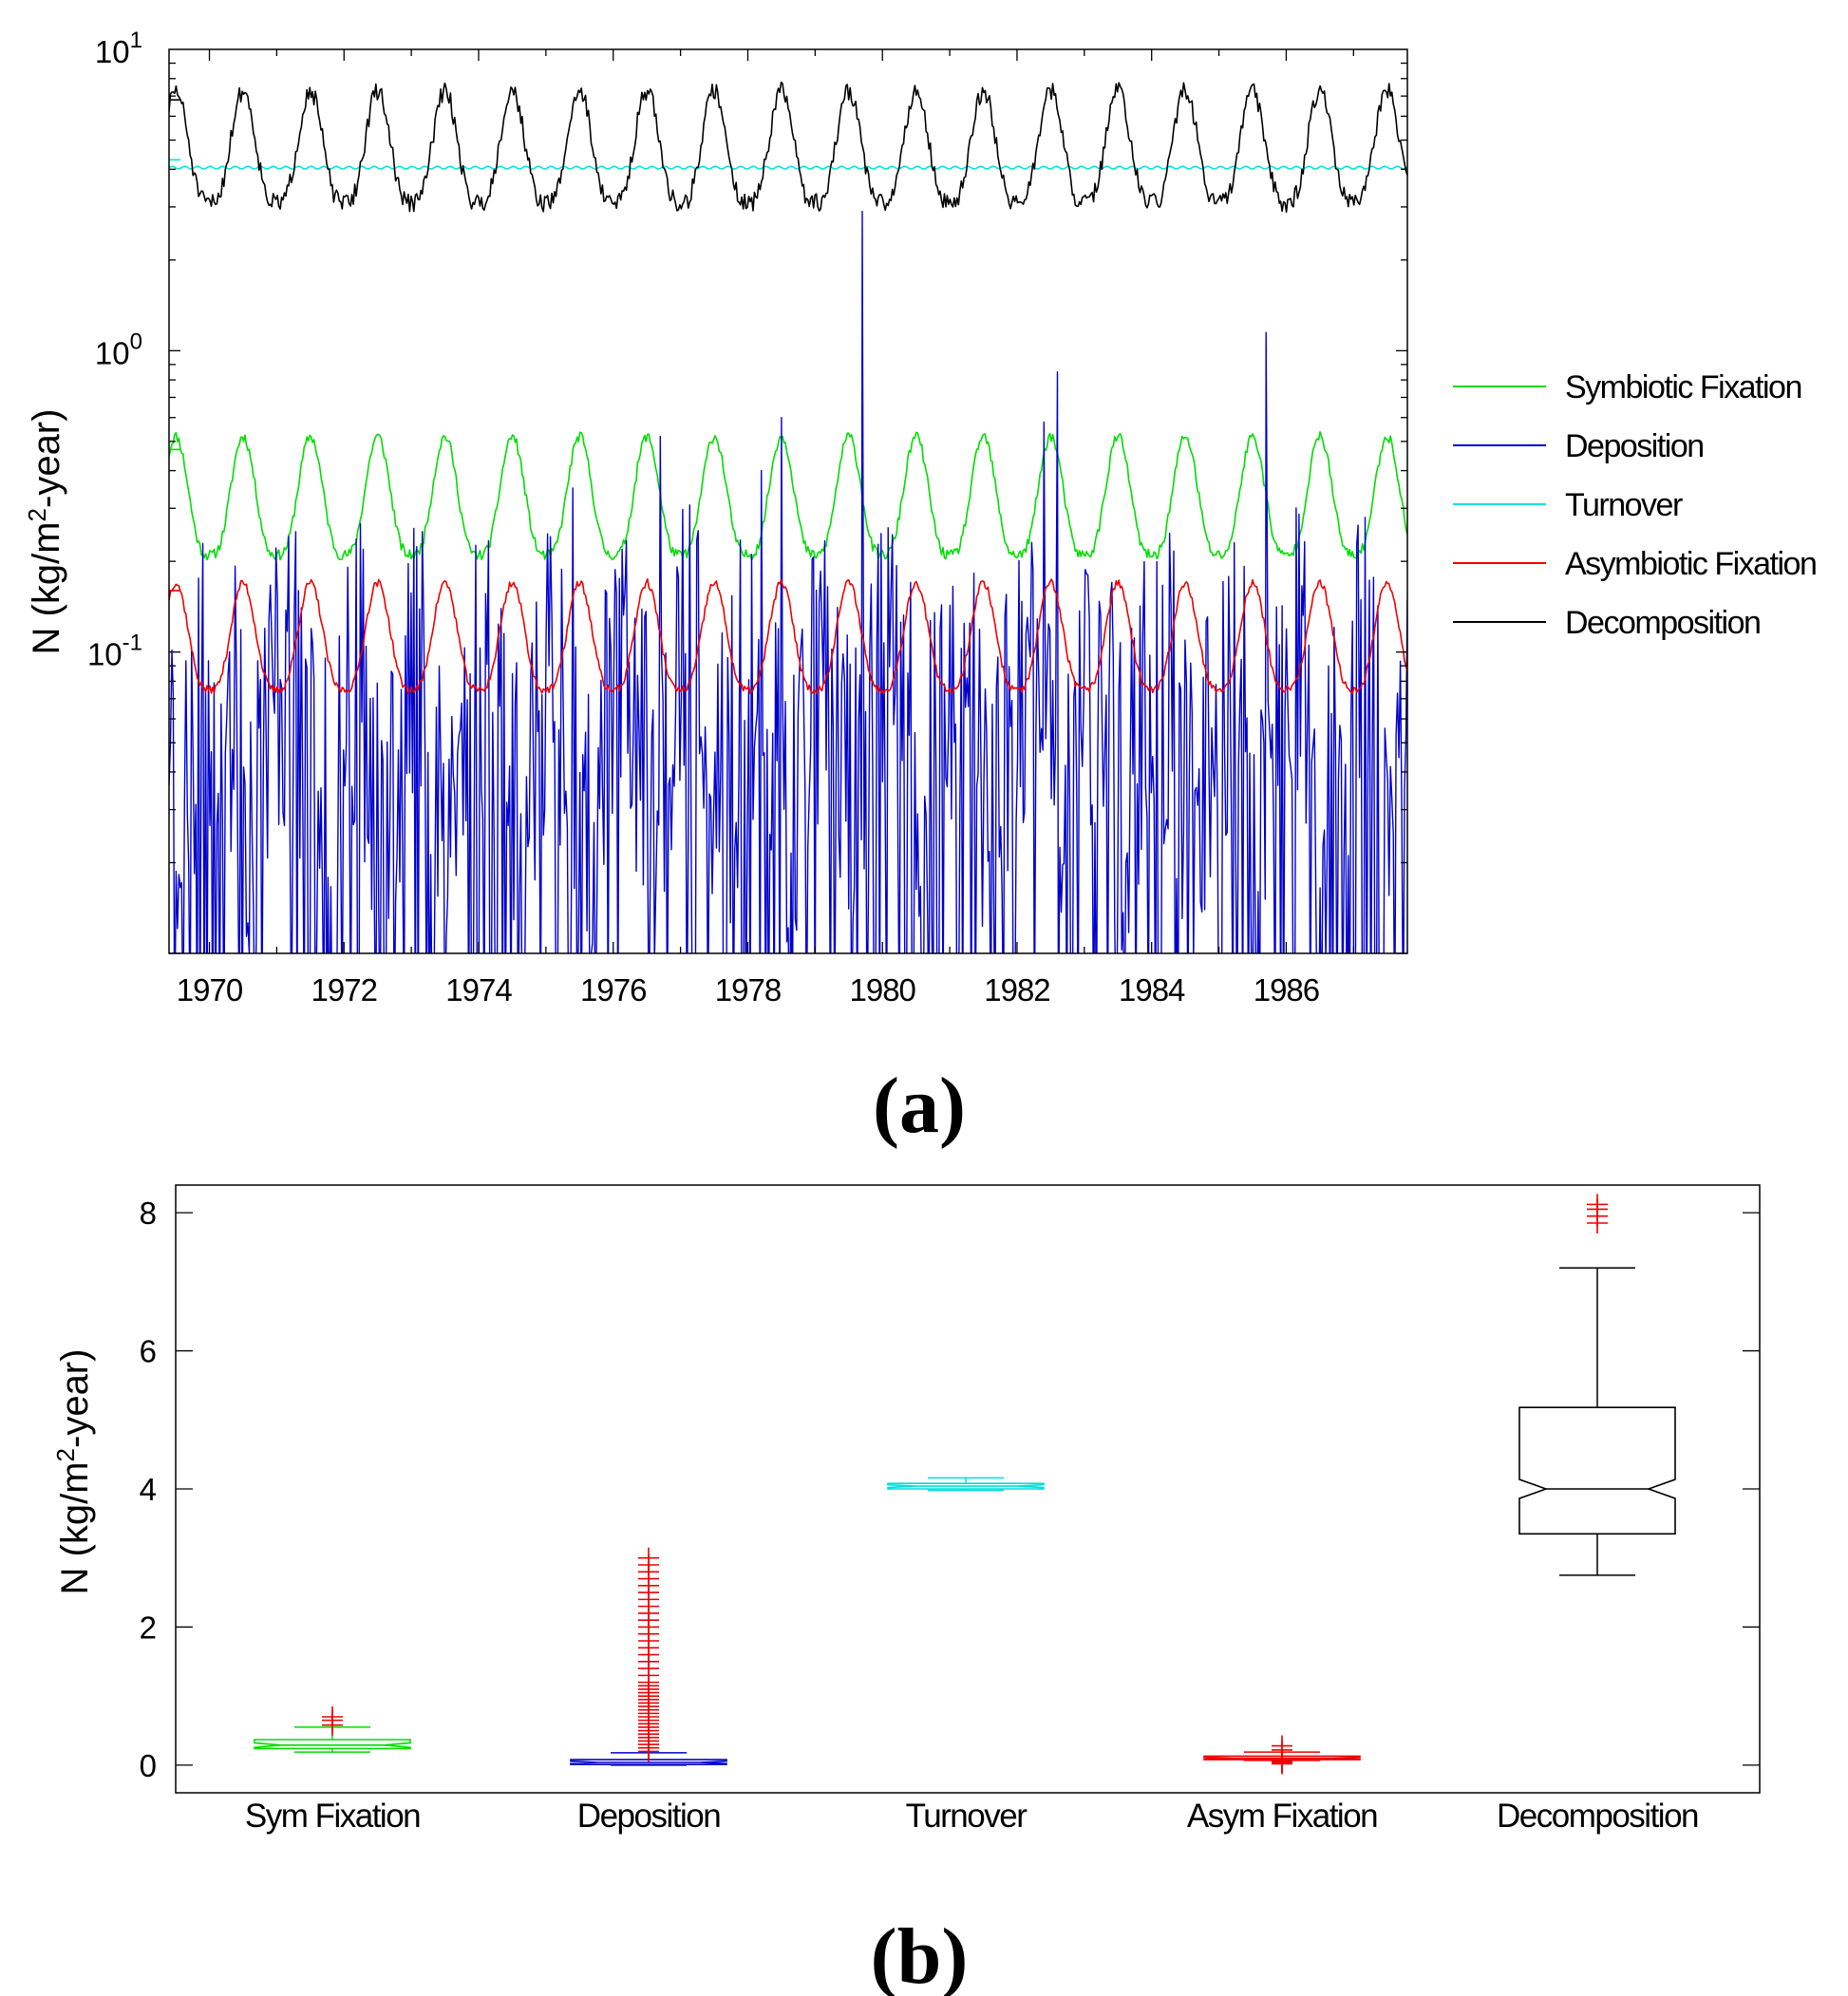 This screenshot has height=1996, width=1848. What do you see at coordinates (648, 1762) in the screenshot?
I see `box-body-deposition` at bounding box center [648, 1762].